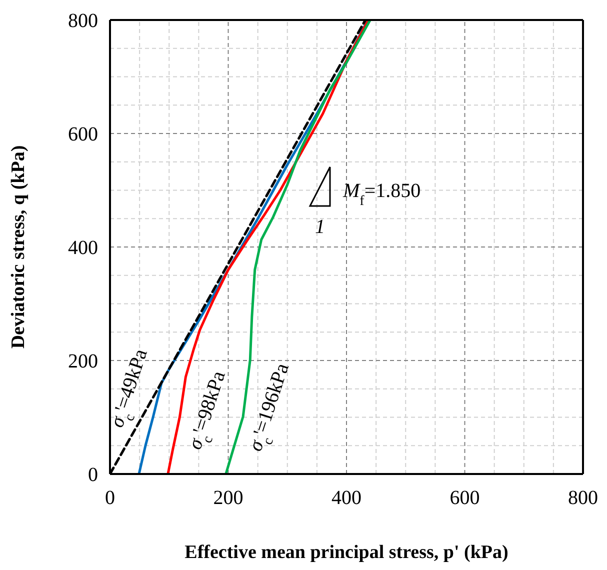 This screenshot has height=570, width=607. Describe the element at coordinates (83, 361) in the screenshot. I see `y-tick-label: 200` at that location.